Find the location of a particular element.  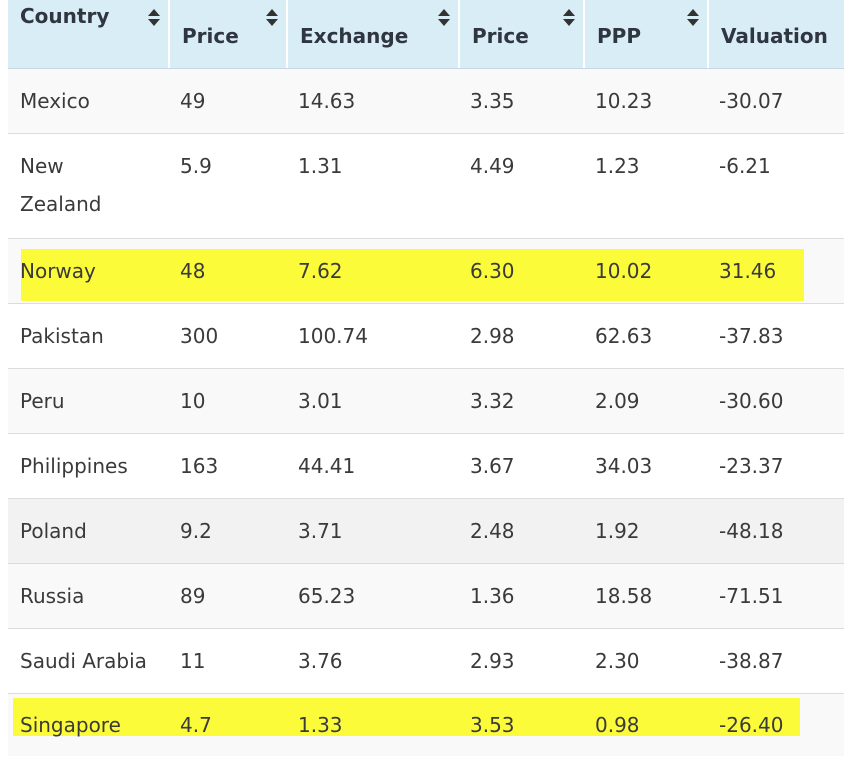

table-row: Philippines 163 44.41 3.67 34.03 -23.37 is located at coordinates (426, 466).